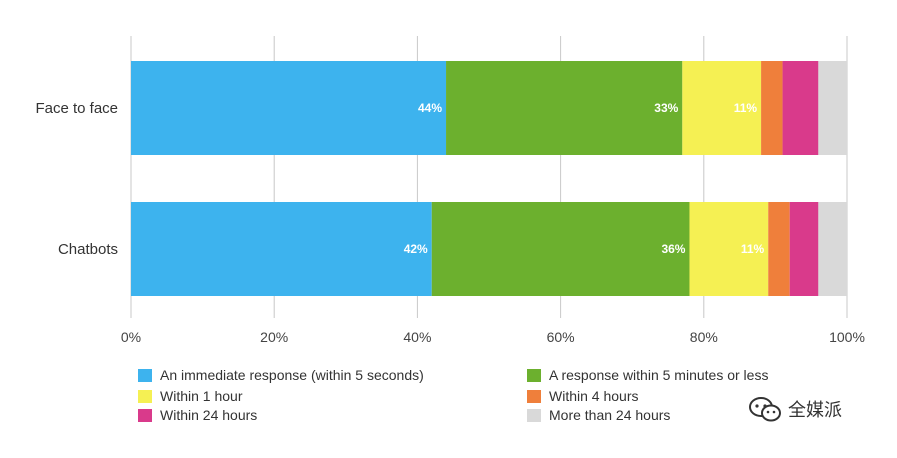 Image resolution: width=897 pixels, height=458 pixels. Describe the element at coordinates (673, 249) in the screenshot. I see `data-label: 36%` at that location.